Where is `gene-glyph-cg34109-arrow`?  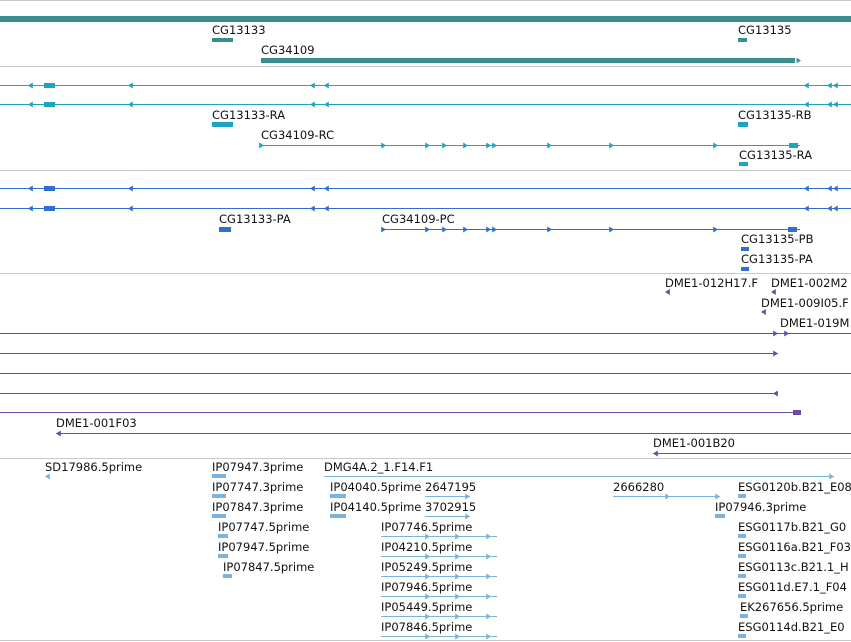
gene-glyph-cg34109-arrow is located at coordinates (798, 60).